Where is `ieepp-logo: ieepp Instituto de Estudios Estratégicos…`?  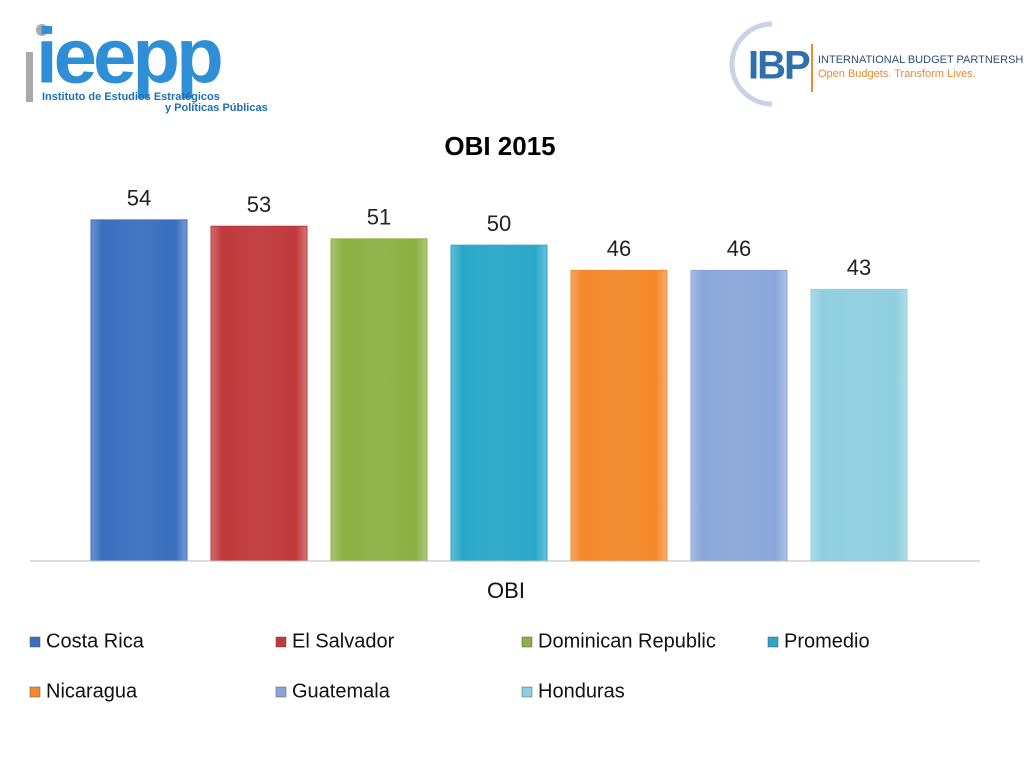 ieepp-logo: ieepp Instituto de Estudios Estratégicos… is located at coordinates (147, 63).